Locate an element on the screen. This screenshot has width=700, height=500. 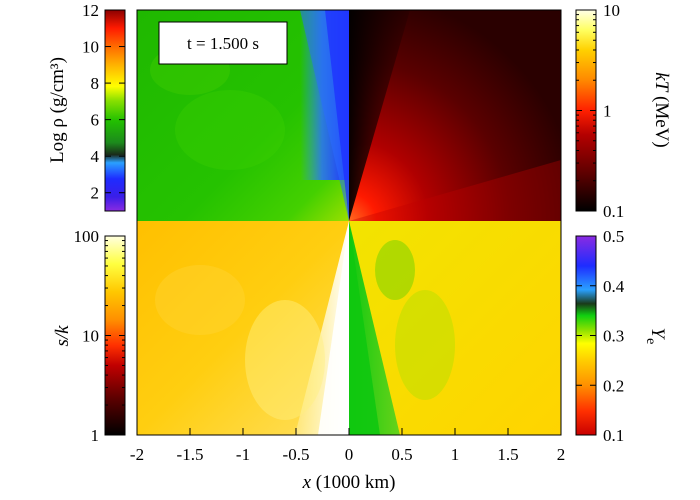
colorbar-entropy-label: s/k is located at coordinates (62, 336).